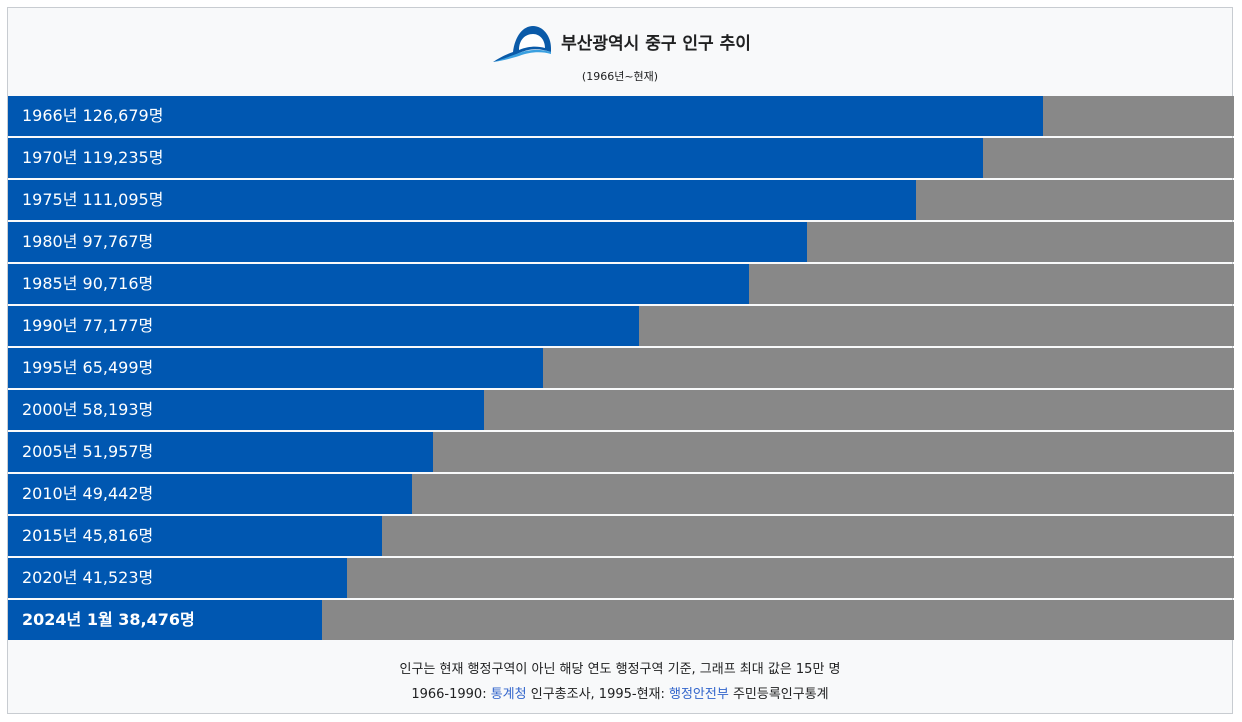 This screenshot has width=1242, height=722. I want to click on bar-row: 2020년 41,523명, so click(621, 578).